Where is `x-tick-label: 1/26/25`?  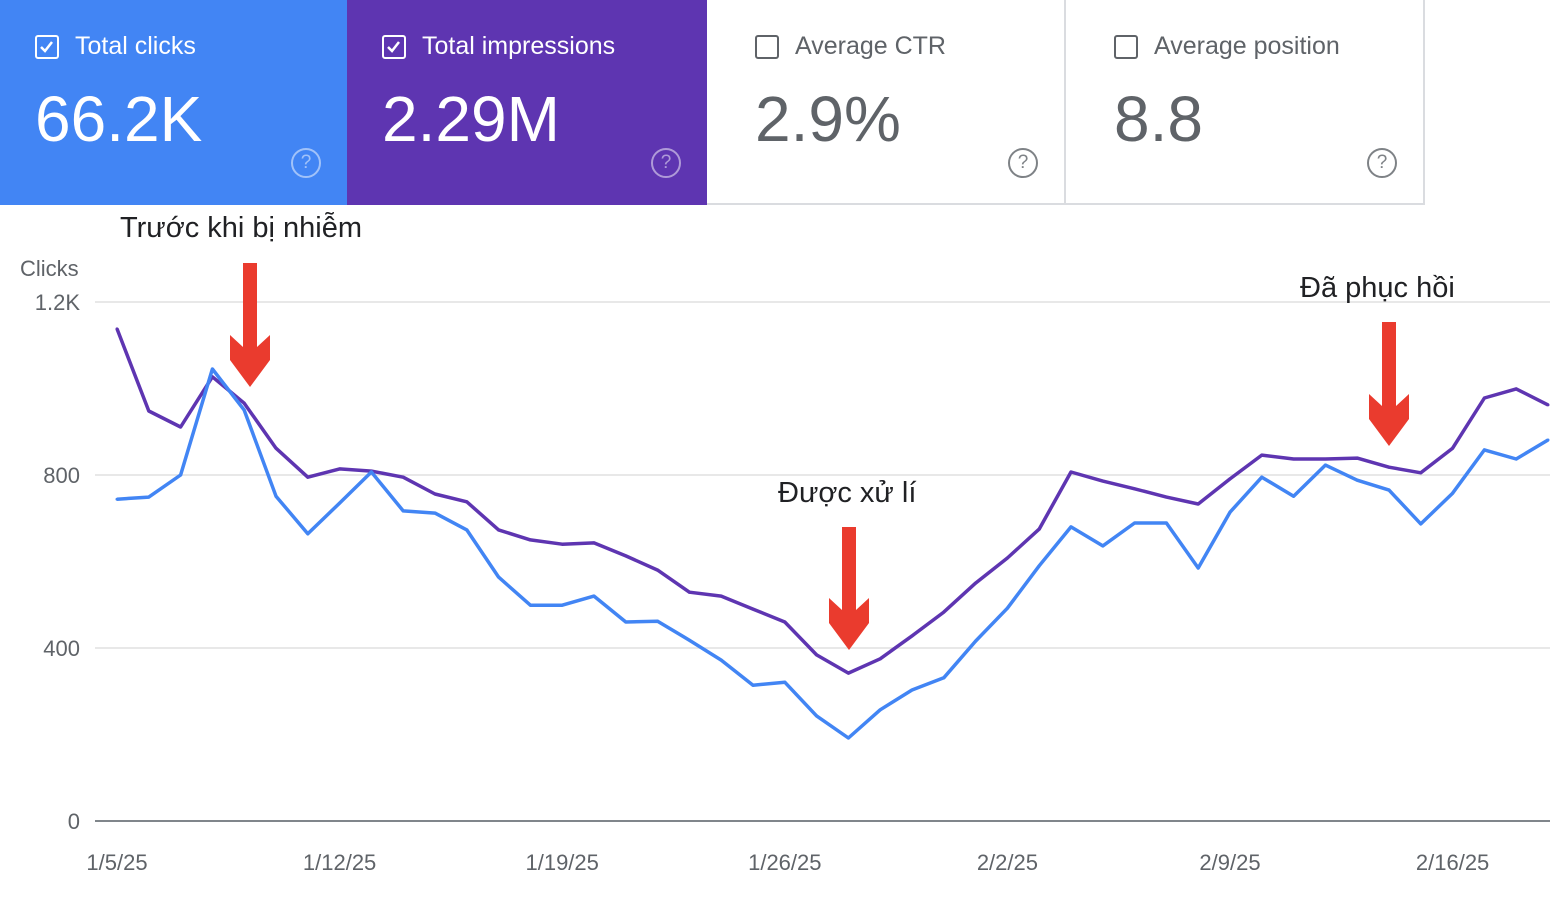
x-tick-label: 1/26/25 is located at coordinates (784, 862).